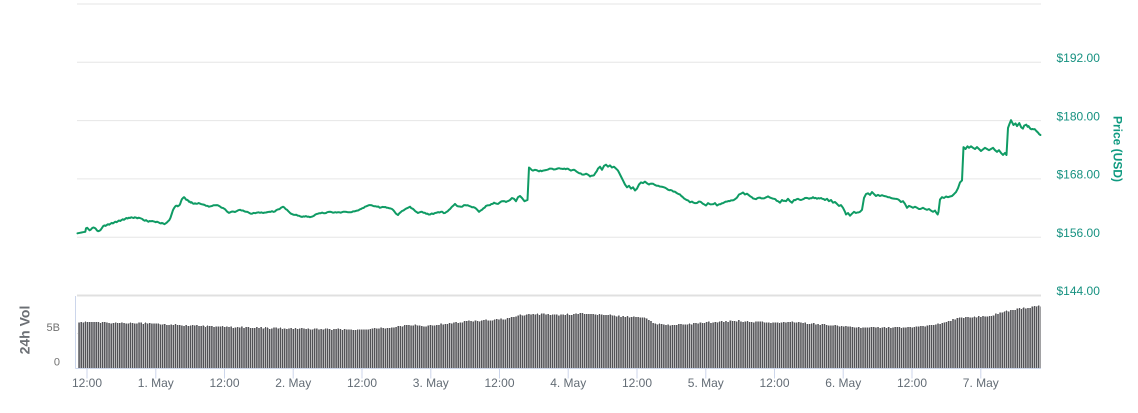 The height and width of the screenshot is (413, 1138). Describe the element at coordinates (568, 383) in the screenshot. I see `svg-text: 4. May` at that location.